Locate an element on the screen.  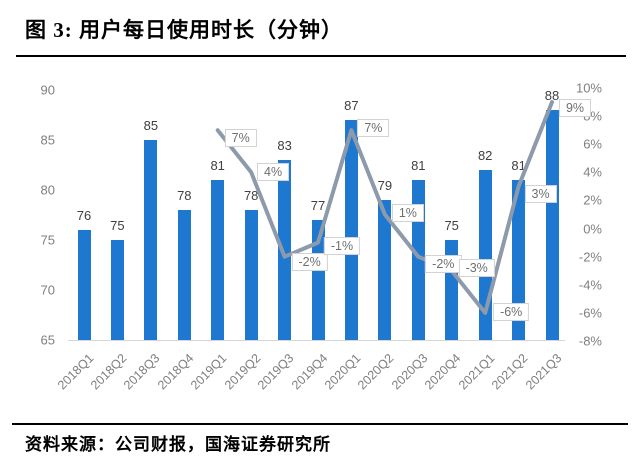
x-axis-label: 2021Q1 is located at coordinates (476, 372).